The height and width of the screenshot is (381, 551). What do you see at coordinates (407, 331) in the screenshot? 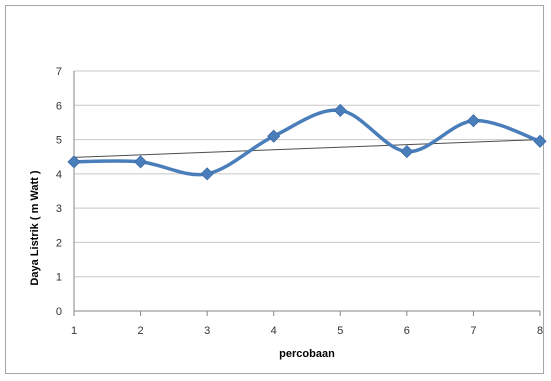
I see `x-tick-label: 6` at bounding box center [407, 331].